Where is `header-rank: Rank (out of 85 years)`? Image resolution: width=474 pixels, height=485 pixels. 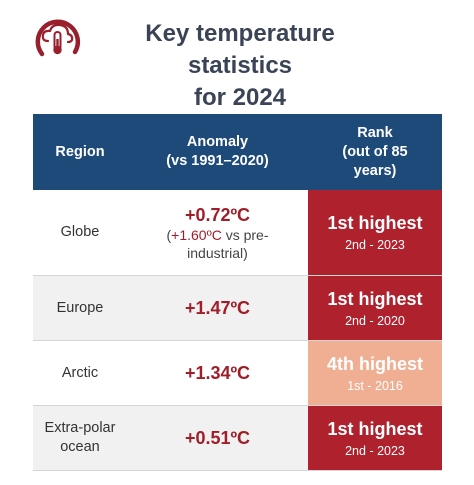
header-rank: Rank (out of 85 years) is located at coordinates (375, 151).